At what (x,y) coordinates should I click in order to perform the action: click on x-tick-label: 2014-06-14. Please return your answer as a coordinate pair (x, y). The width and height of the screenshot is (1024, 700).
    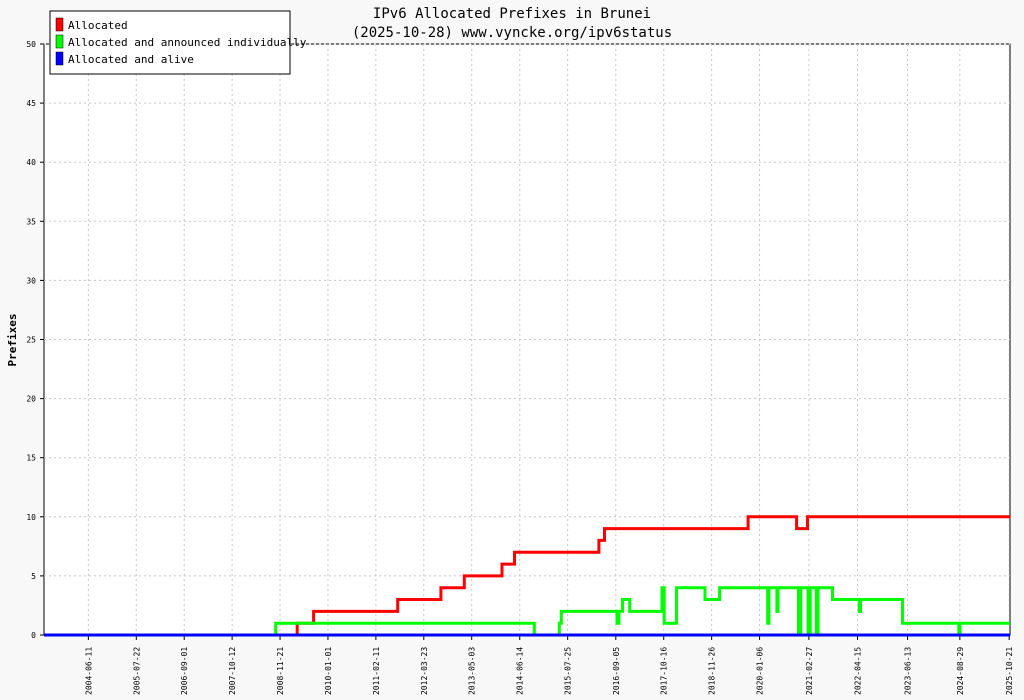
    Looking at the image, I should click on (520, 671).